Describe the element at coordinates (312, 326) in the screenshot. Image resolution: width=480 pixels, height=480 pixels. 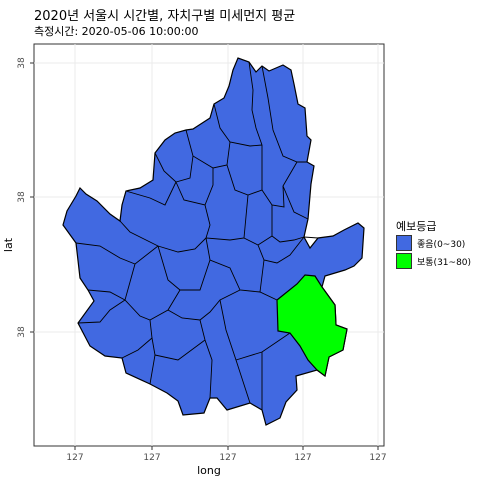
I see `district-normal-grade` at that location.